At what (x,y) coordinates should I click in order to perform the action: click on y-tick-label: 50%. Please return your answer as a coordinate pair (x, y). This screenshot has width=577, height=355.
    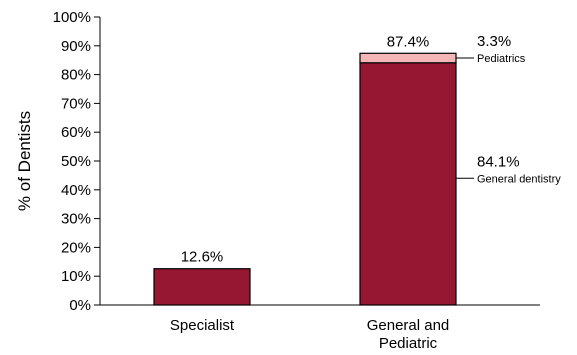
    Looking at the image, I should click on (76, 161).